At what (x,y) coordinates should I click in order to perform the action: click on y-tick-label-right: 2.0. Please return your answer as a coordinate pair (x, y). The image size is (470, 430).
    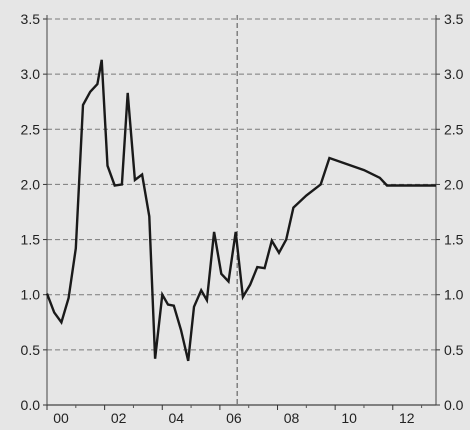
    Looking at the image, I should click on (454, 184).